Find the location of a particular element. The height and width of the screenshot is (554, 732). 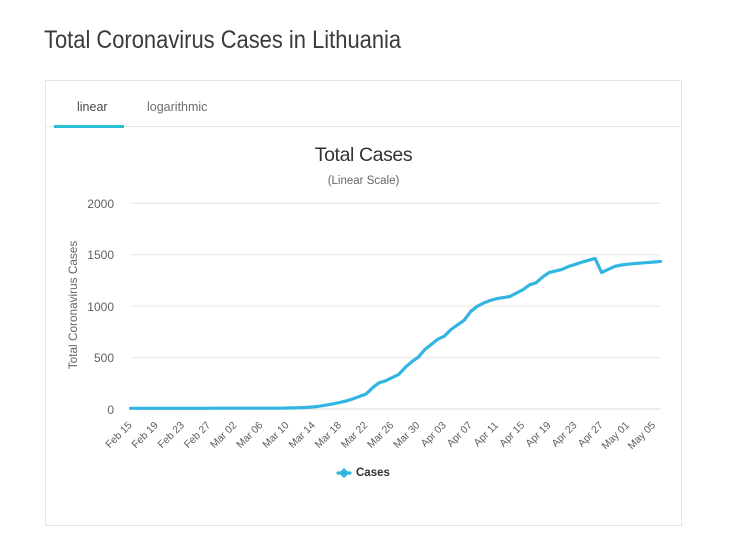

svg-text: Mar 14 is located at coordinates (302, 435).